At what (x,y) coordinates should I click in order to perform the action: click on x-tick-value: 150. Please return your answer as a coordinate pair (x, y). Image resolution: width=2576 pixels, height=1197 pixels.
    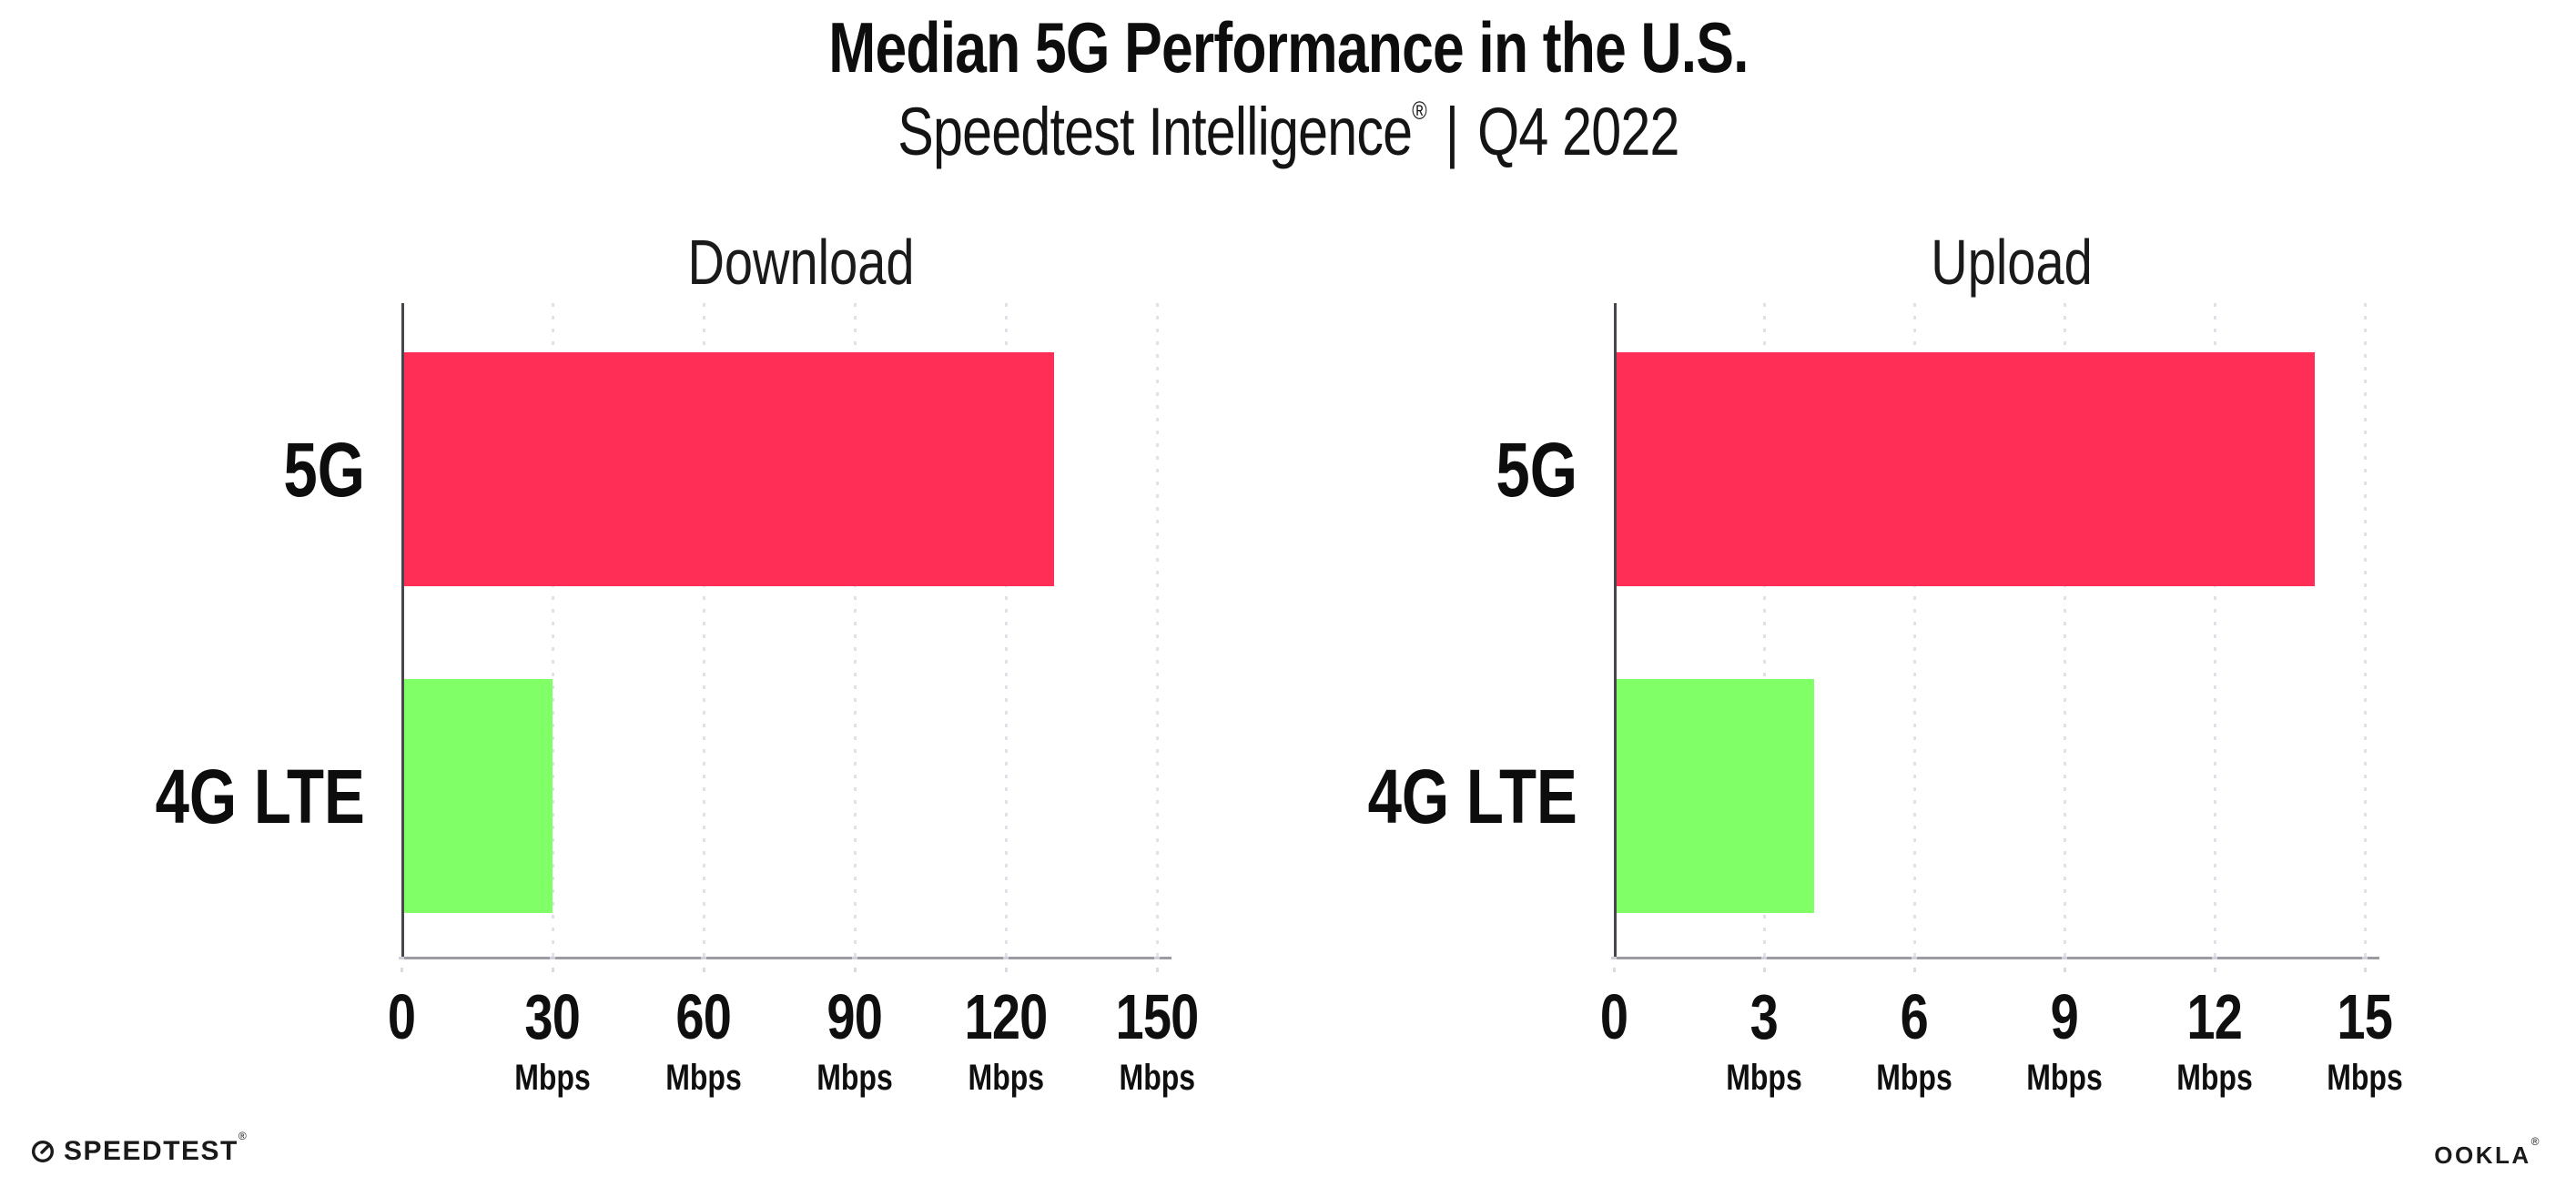
    Looking at the image, I should click on (1157, 1017).